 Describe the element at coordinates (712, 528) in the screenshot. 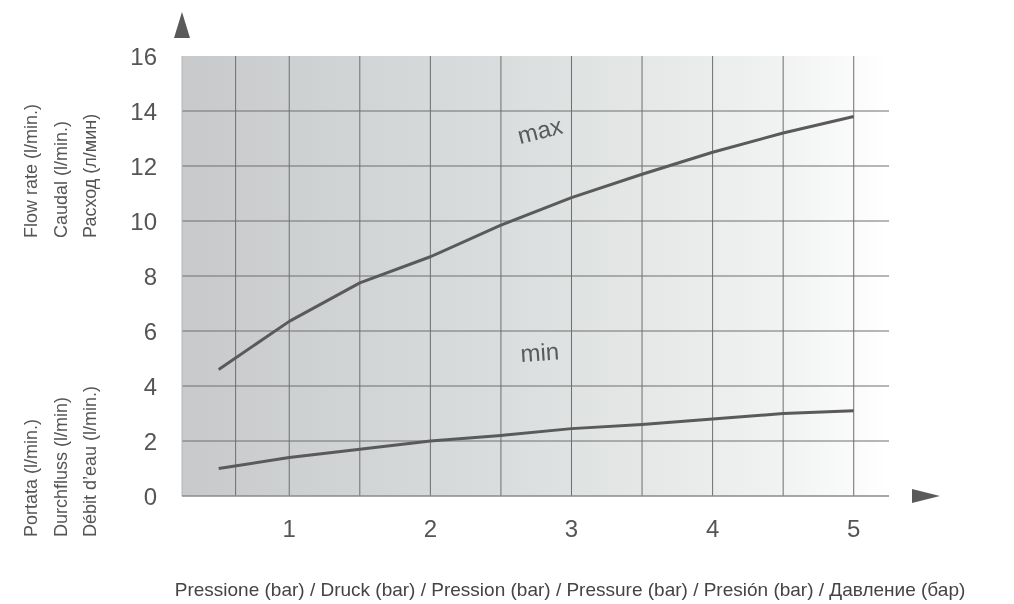

I see `x-tick-label: 4` at that location.